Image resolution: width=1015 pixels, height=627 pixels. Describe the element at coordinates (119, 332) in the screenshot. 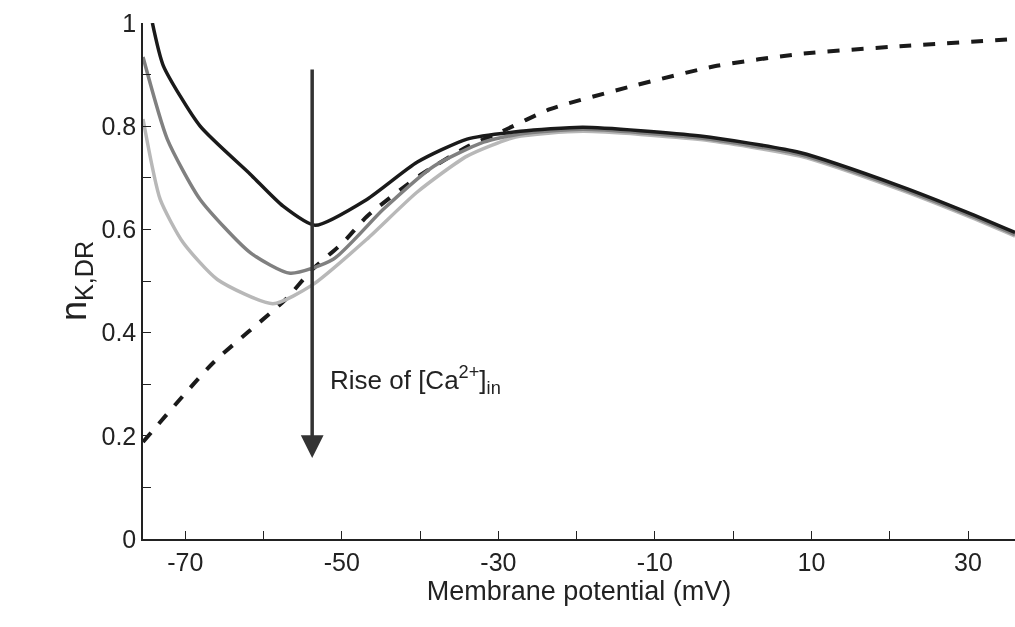

I see `y-tick-label: 0.4` at that location.